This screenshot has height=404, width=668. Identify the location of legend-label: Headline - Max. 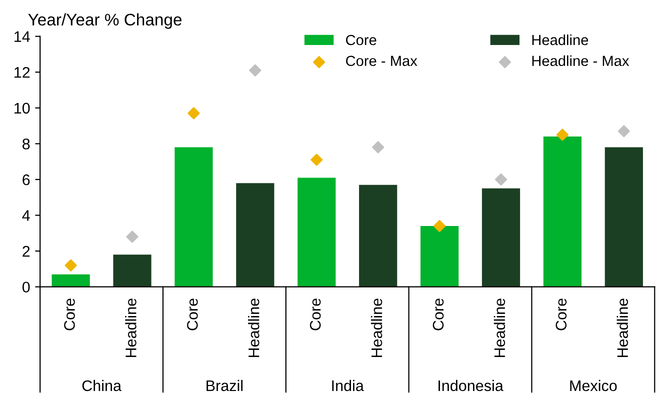
(581, 60).